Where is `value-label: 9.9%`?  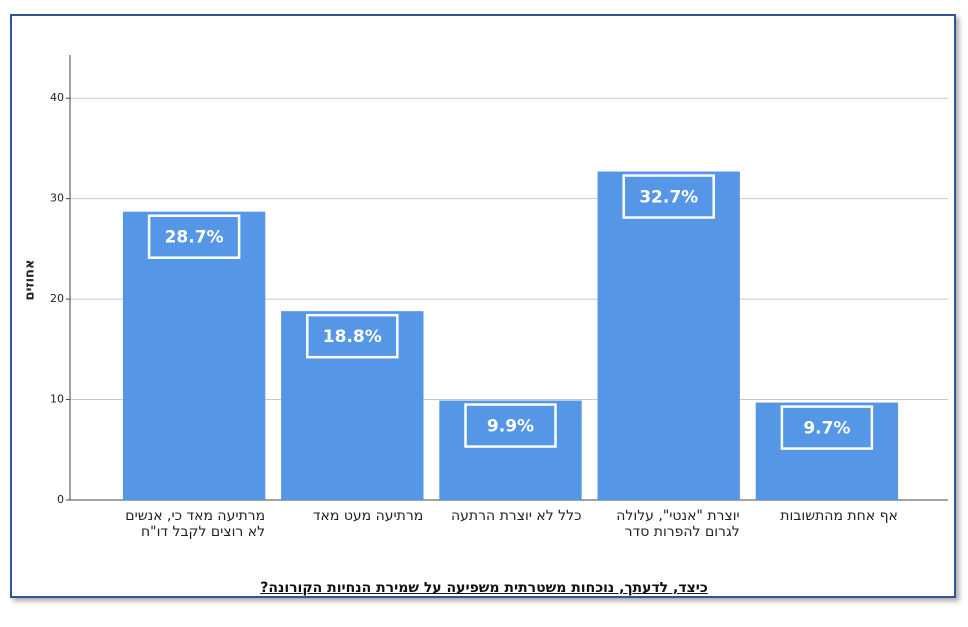
value-label: 9.9% is located at coordinates (510, 427).